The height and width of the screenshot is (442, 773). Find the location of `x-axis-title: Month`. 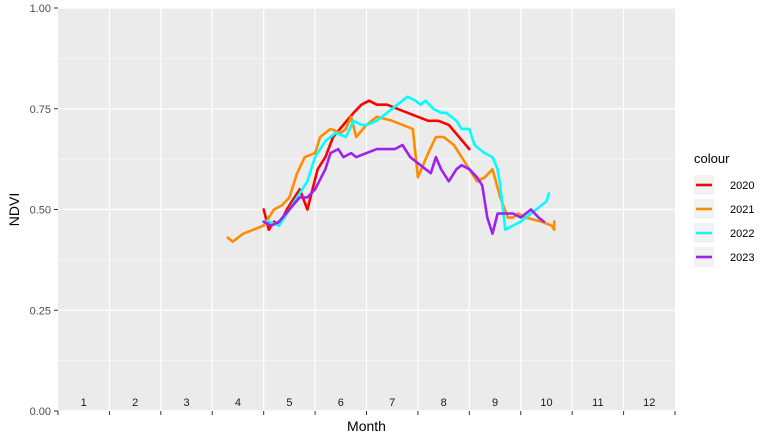

x-axis-title: Month is located at coordinates (366, 426).